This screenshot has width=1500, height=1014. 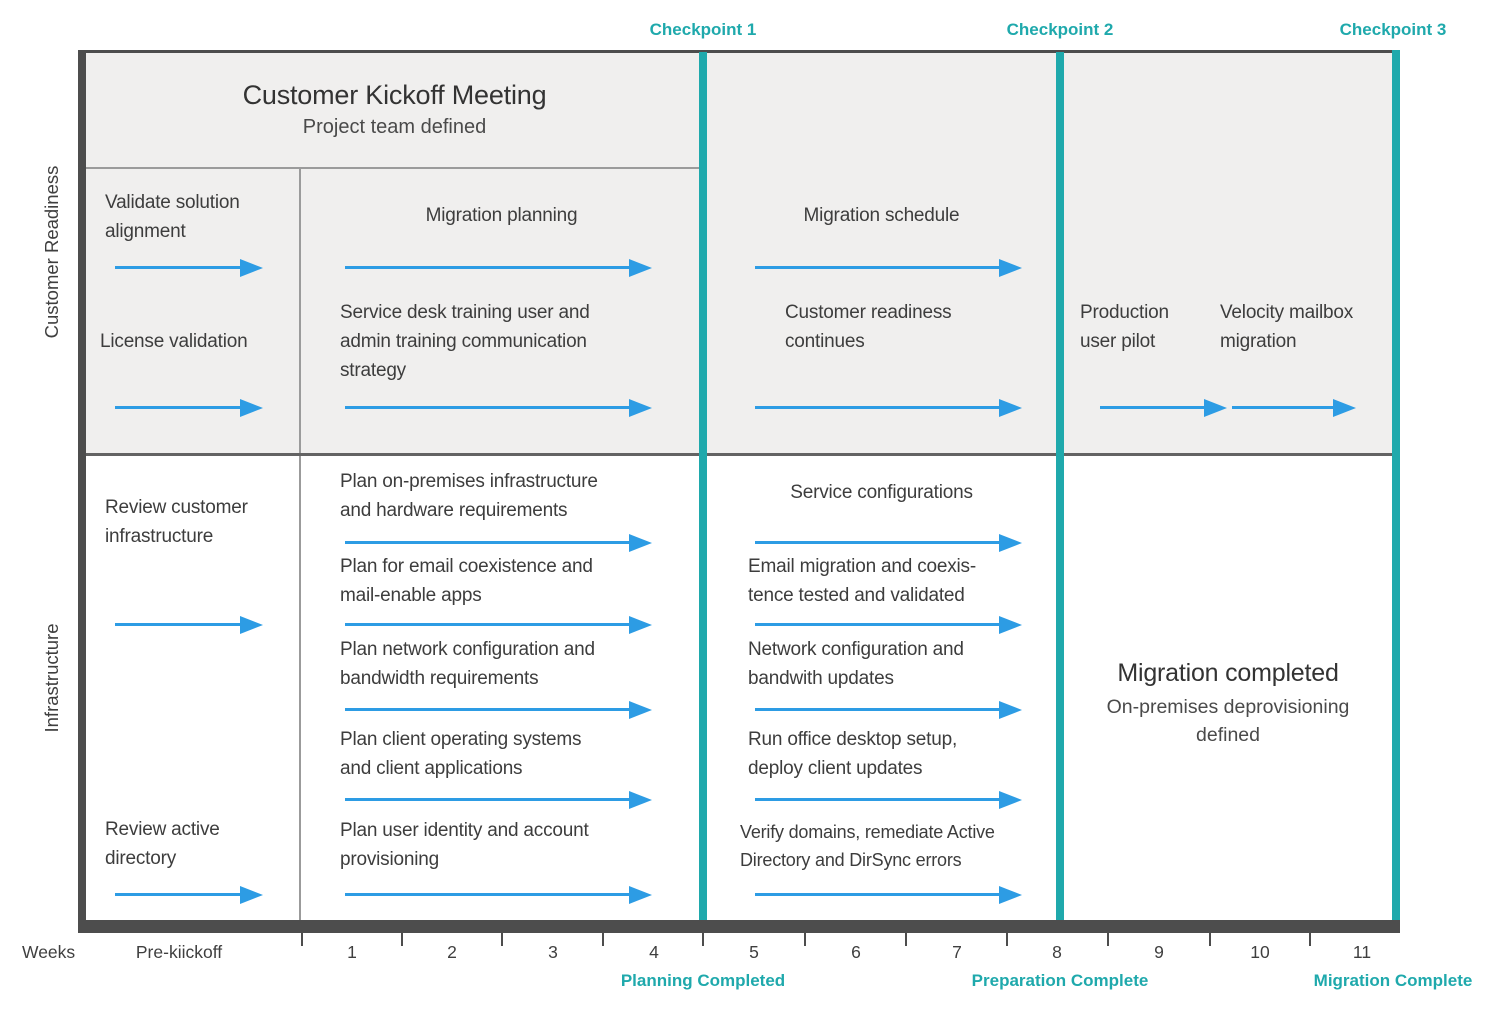 What do you see at coordinates (1060, 486) in the screenshot?
I see `checkpoint-2-line` at bounding box center [1060, 486].